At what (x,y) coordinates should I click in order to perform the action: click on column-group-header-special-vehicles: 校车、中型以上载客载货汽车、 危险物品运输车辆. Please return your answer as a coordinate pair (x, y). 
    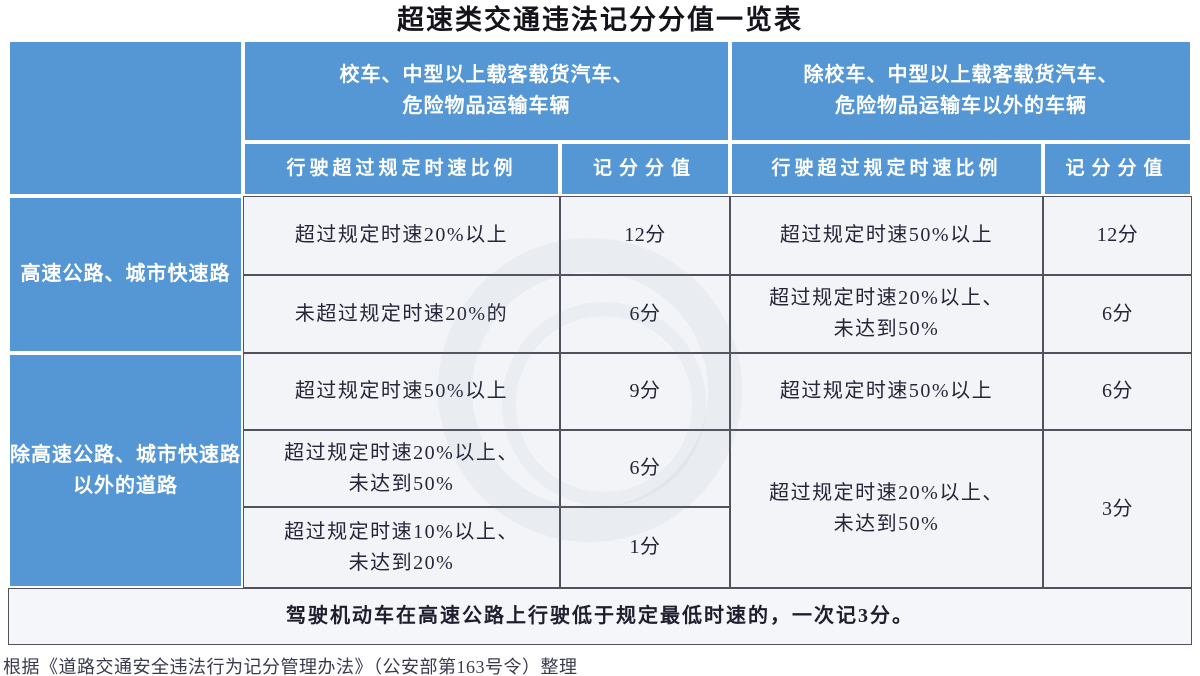
    Looking at the image, I should click on (486, 91).